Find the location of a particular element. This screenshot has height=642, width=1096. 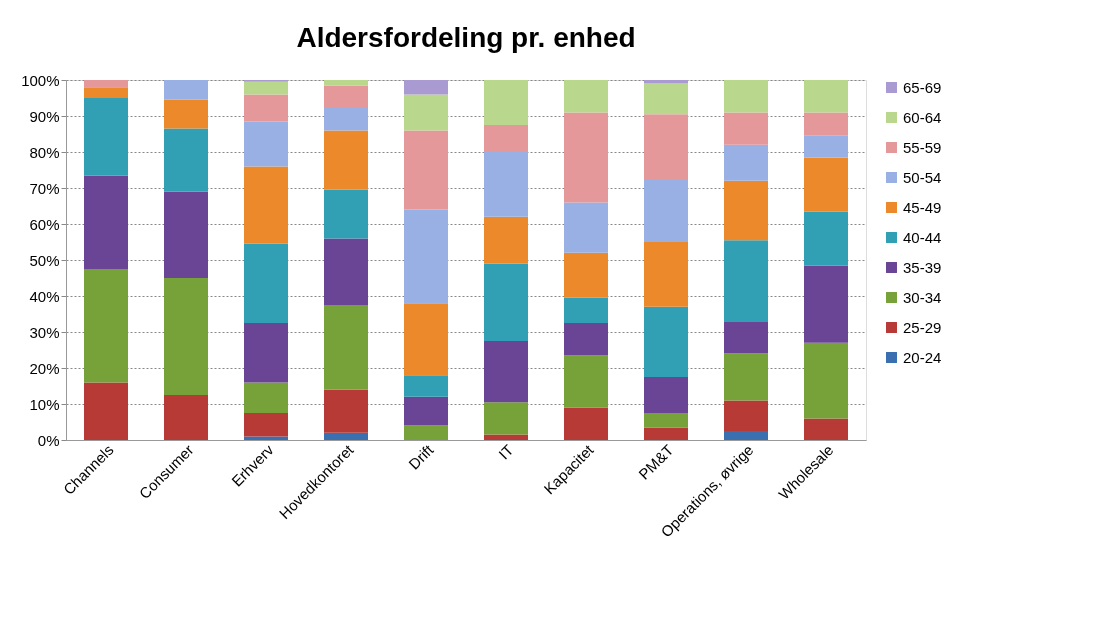

legend-label: 60-64 is located at coordinates (922, 117).